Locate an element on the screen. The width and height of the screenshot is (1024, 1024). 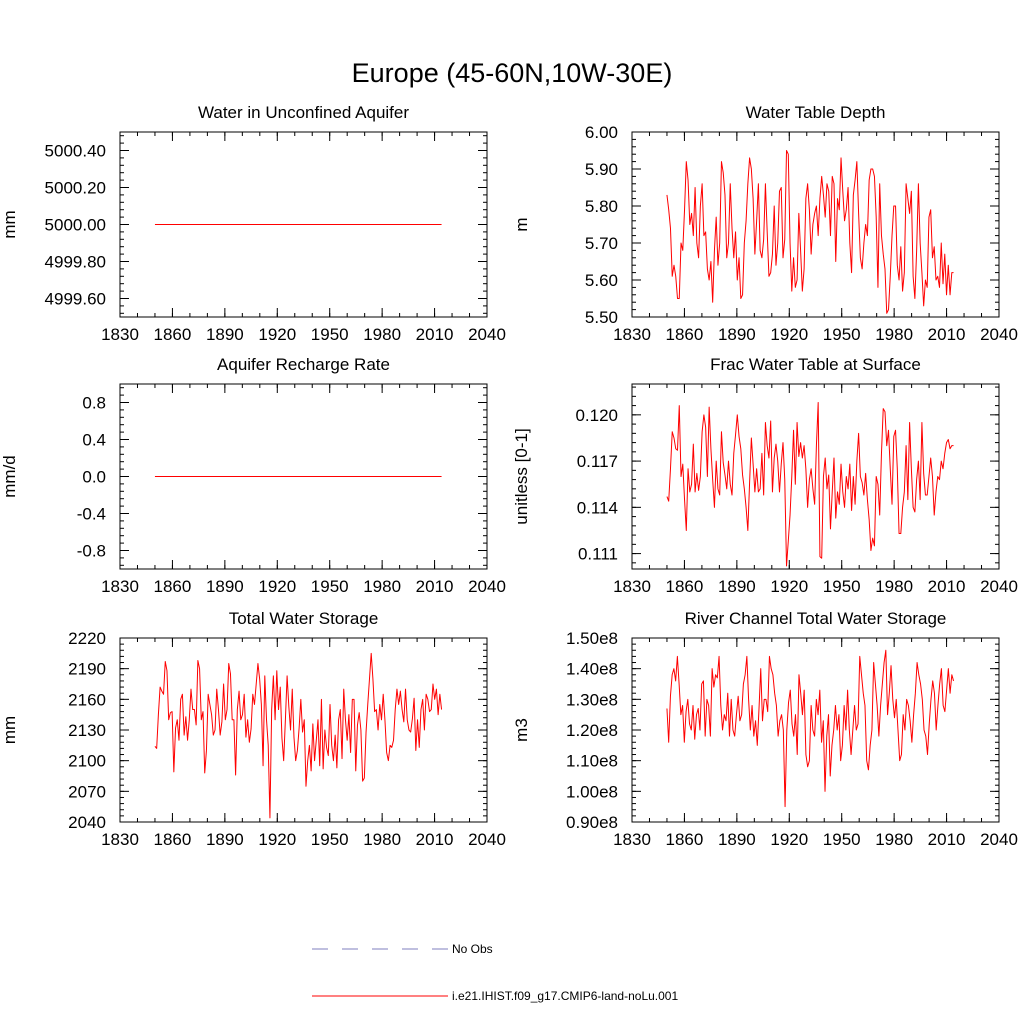
y-tick-label: 2160 is located at coordinates (87, 699).